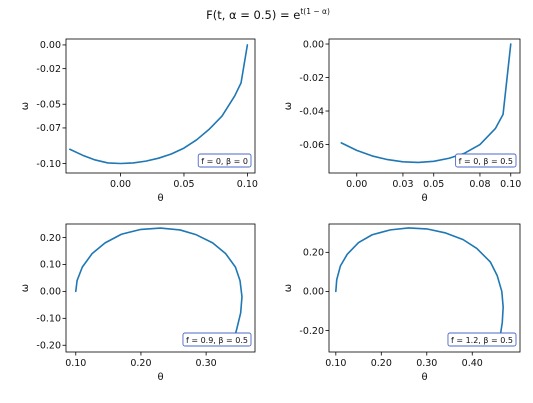 The height and width of the screenshot is (403, 533). I want to click on legend-label: f = 1.2, β = 0.5, so click(482, 340).